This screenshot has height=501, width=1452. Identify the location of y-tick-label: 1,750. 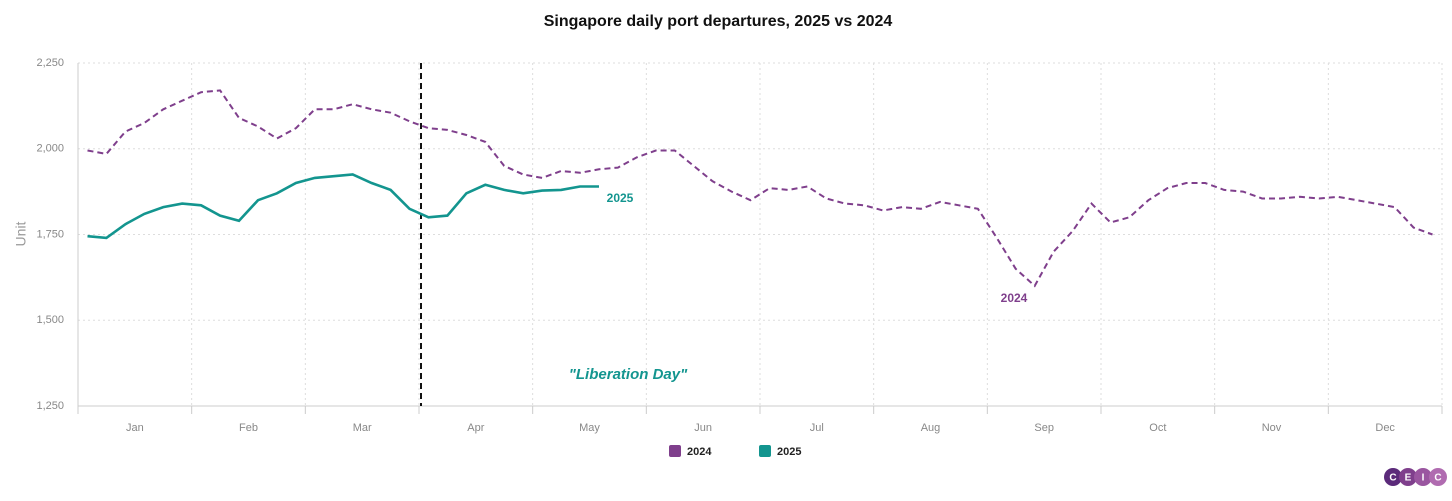
(50, 234).